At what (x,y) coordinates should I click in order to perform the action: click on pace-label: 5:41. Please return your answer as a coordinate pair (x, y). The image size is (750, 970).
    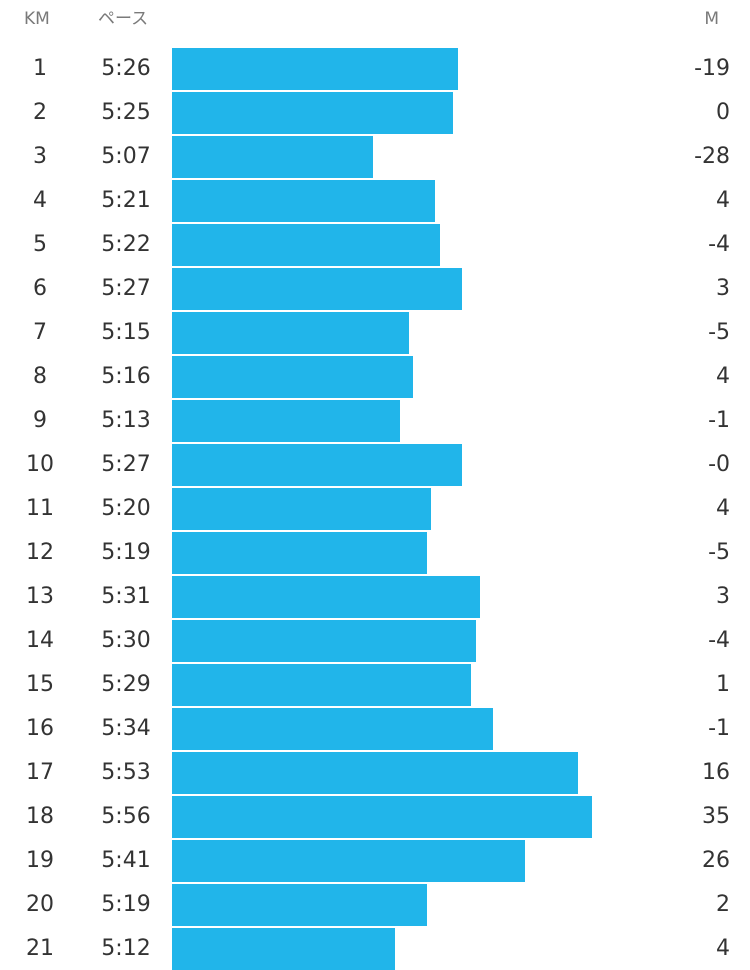
    Looking at the image, I should click on (126, 860).